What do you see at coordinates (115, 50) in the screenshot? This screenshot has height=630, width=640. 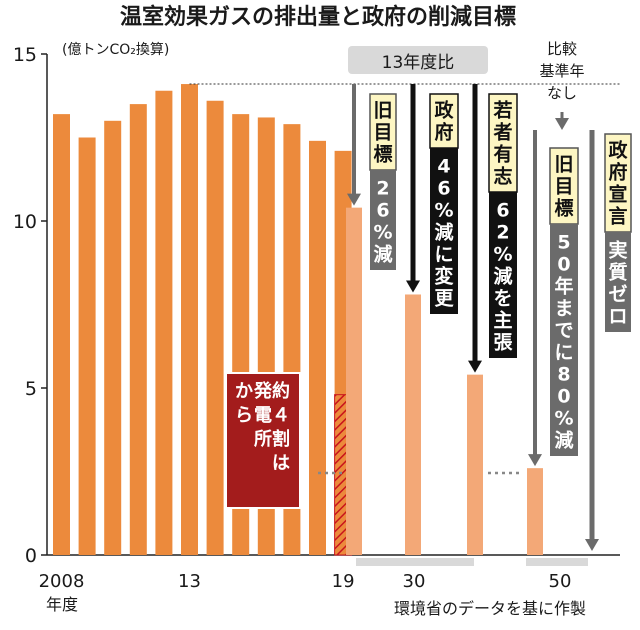 I see `unit-label: (億トンCO₂換算)` at bounding box center [115, 50].